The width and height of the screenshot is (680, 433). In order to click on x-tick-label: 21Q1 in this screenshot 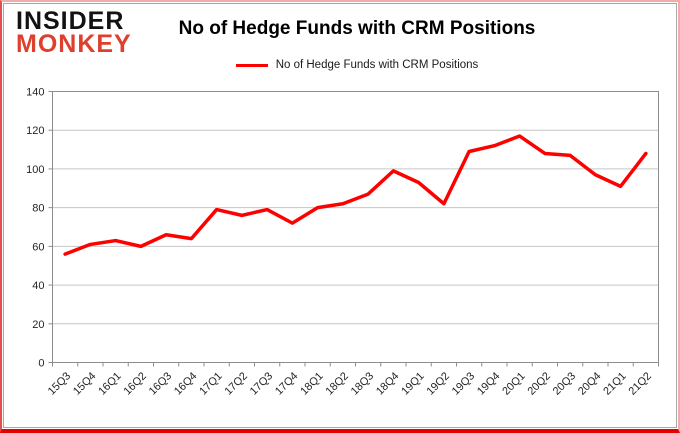, I will do `click(615, 384)`.